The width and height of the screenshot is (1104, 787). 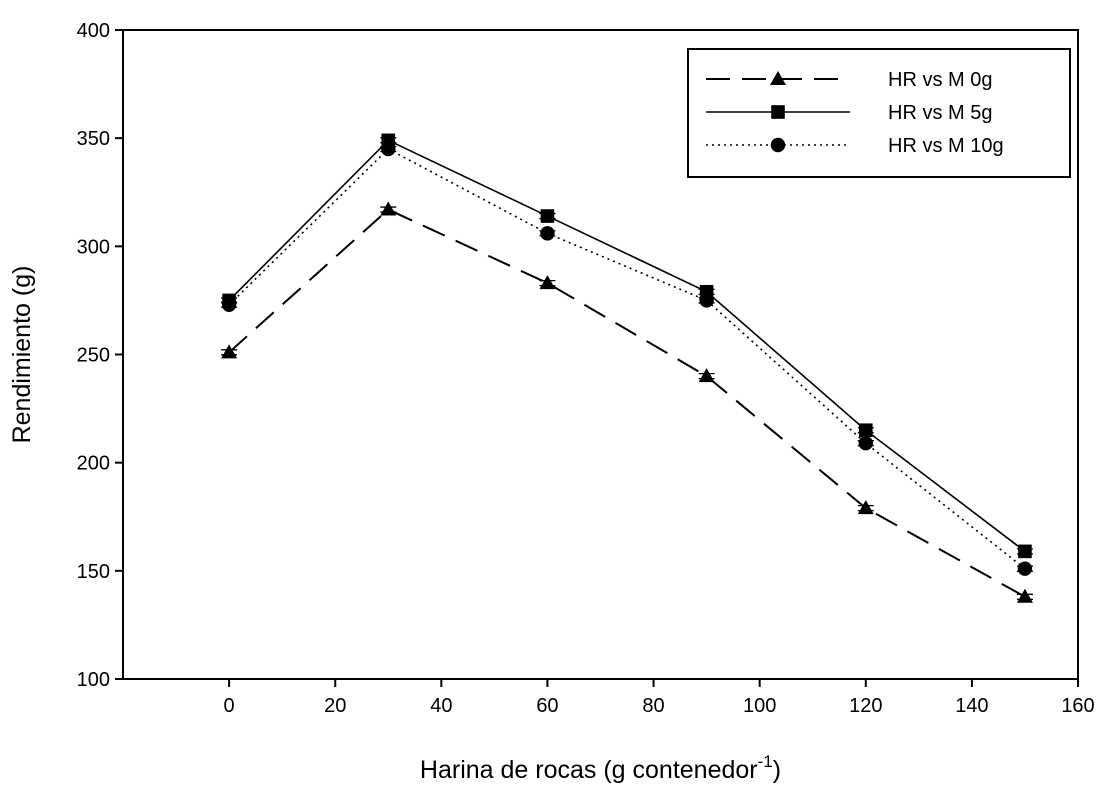 What do you see at coordinates (946, 146) in the screenshot?
I see `legend-label: HR vs M 10g` at bounding box center [946, 146].